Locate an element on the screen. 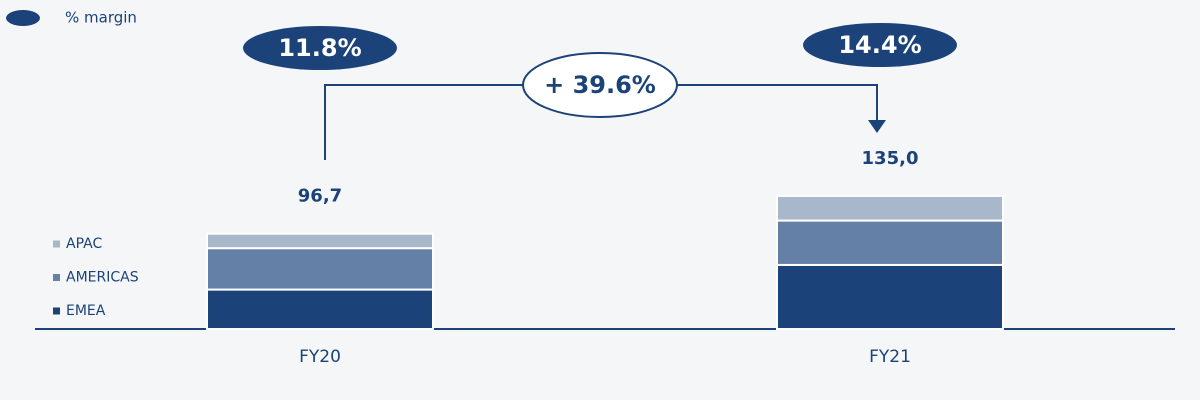  growth-label: + 39.6% is located at coordinates (600, 85).